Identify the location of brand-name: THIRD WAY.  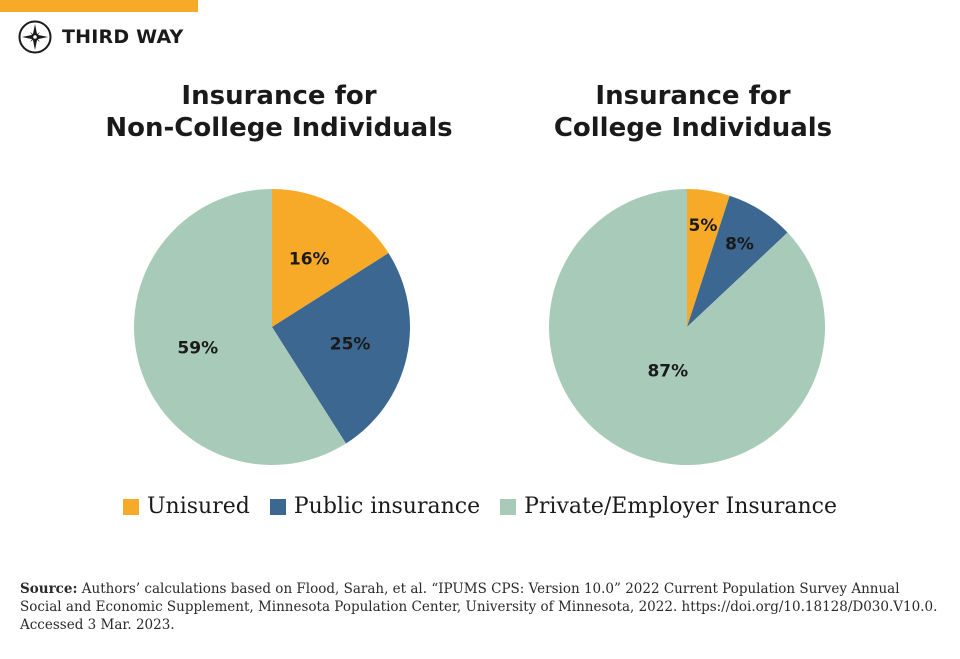
(123, 37).